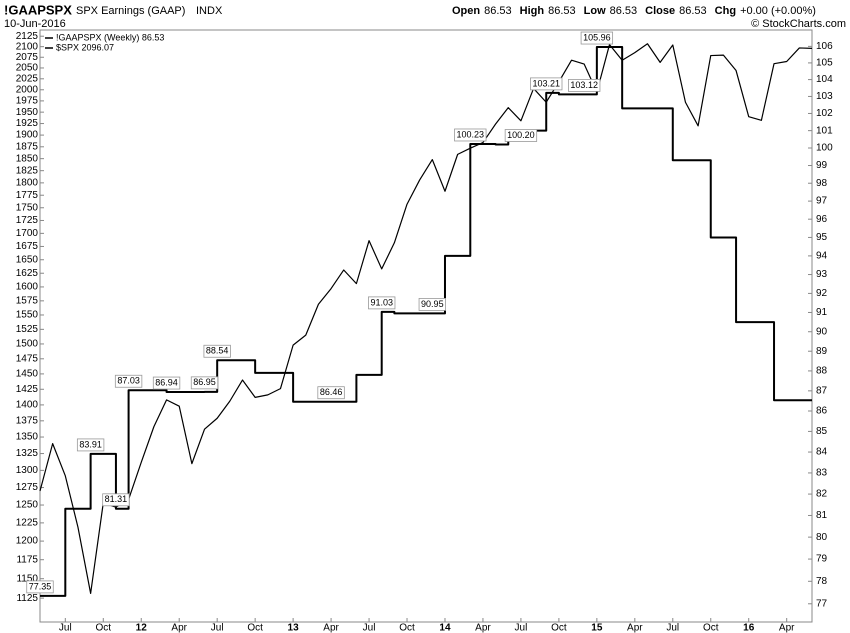 This screenshot has height=633, width=850. Describe the element at coordinates (27, 541) in the screenshot. I see `y-tick-label: 1200` at that location.